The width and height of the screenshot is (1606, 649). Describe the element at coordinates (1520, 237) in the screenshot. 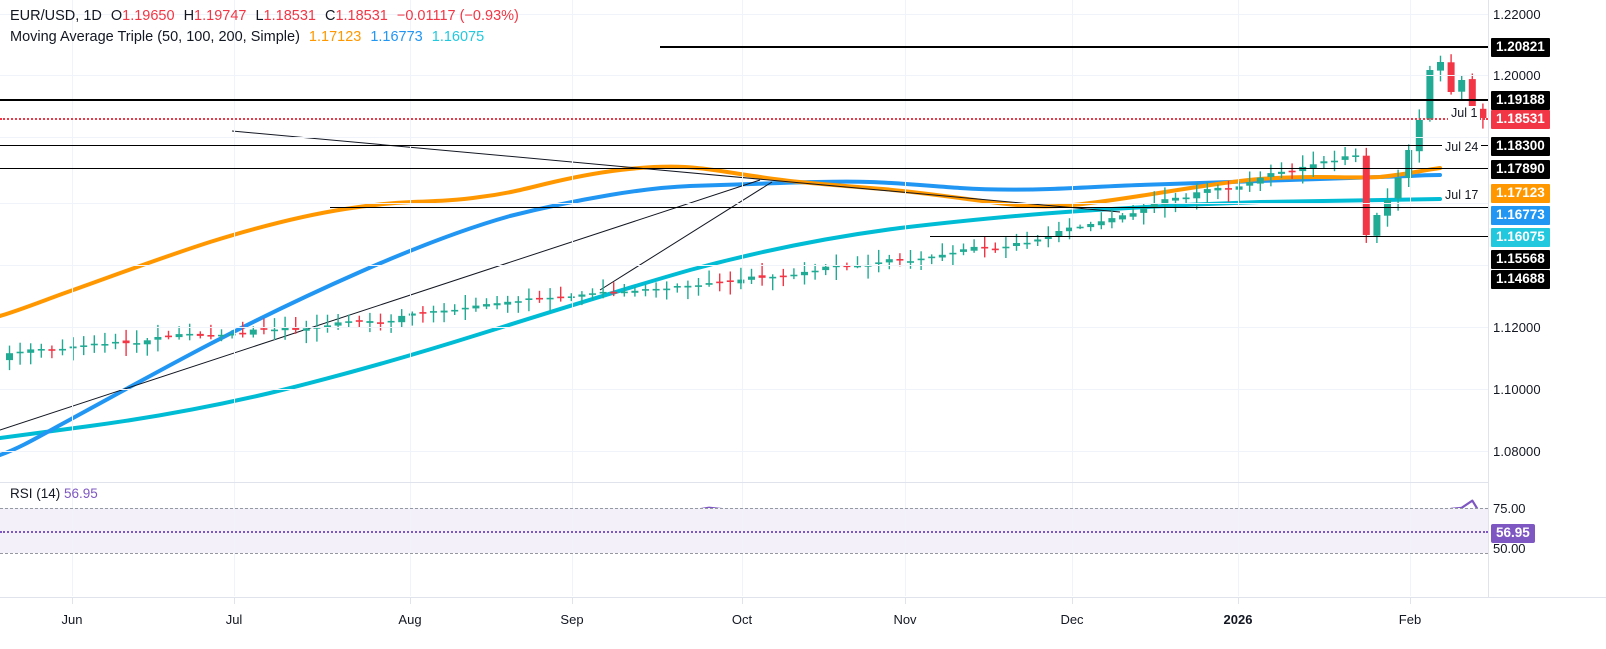

I see `price-badge-ma200-1-16075: 1.16075` at that location.